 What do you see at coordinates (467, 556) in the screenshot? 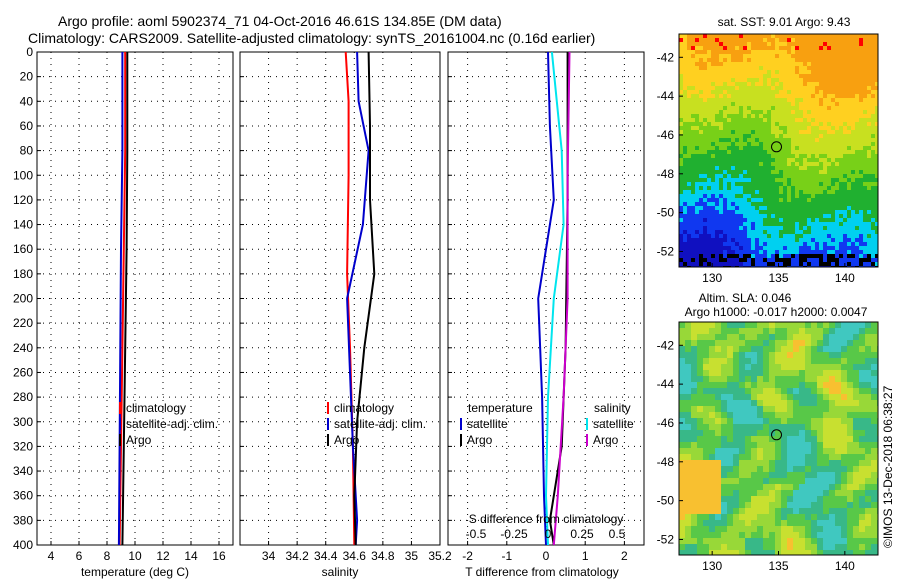
I see `x-tick-label: -2` at bounding box center [467, 556].